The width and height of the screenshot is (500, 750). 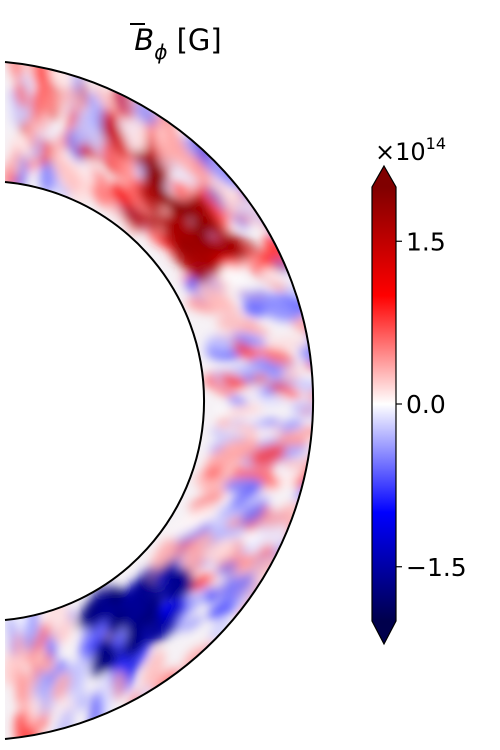 I want to click on colorbar-extend-min, so click(x=384, y=632).